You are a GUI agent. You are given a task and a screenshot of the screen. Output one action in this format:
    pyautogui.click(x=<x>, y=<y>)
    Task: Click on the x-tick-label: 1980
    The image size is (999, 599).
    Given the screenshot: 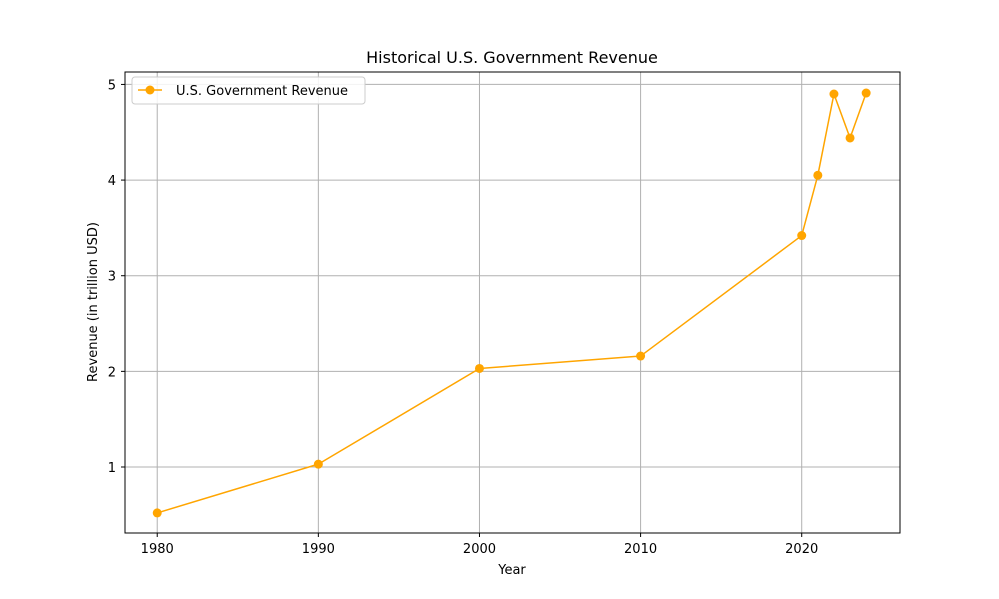 What is the action you would take?
    pyautogui.click(x=157, y=549)
    